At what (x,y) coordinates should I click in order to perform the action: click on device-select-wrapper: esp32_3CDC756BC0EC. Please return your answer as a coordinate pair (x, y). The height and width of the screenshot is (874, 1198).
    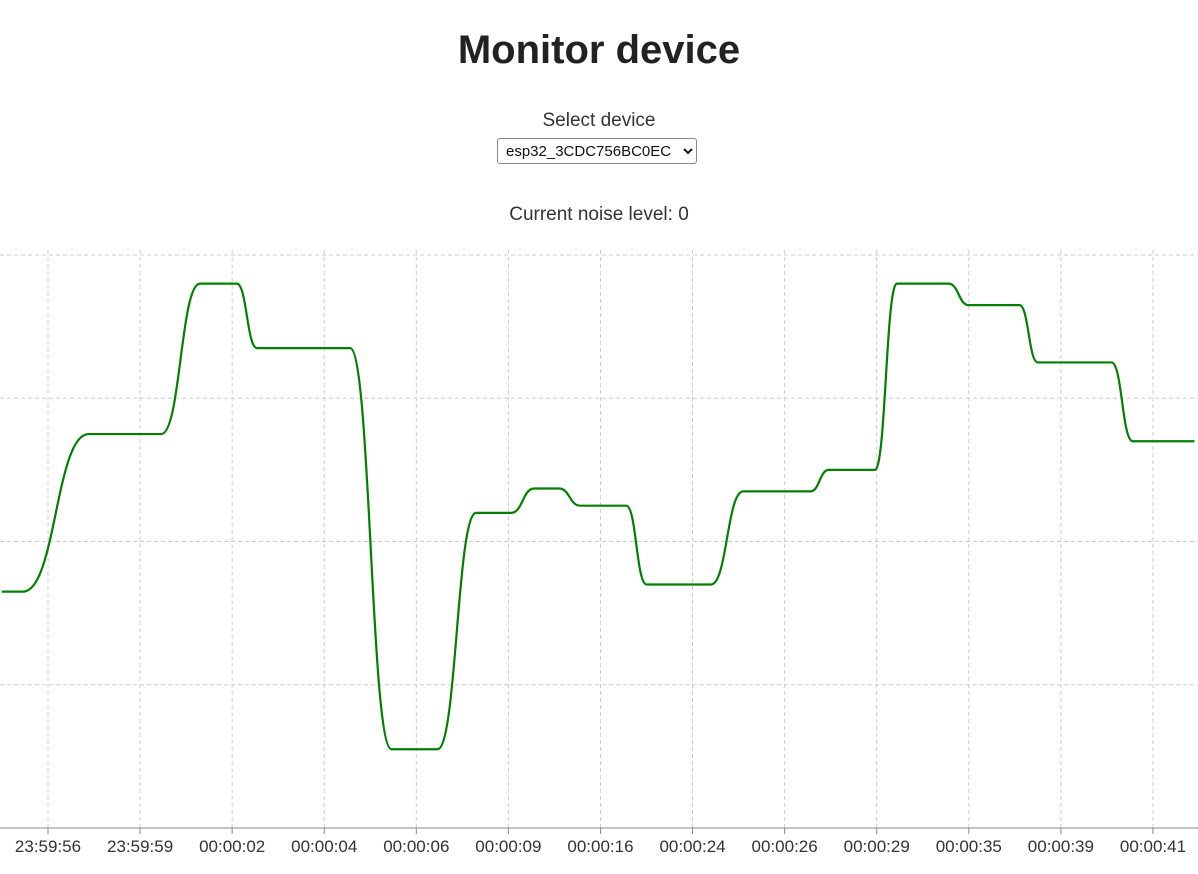
    Looking at the image, I should click on (597, 151).